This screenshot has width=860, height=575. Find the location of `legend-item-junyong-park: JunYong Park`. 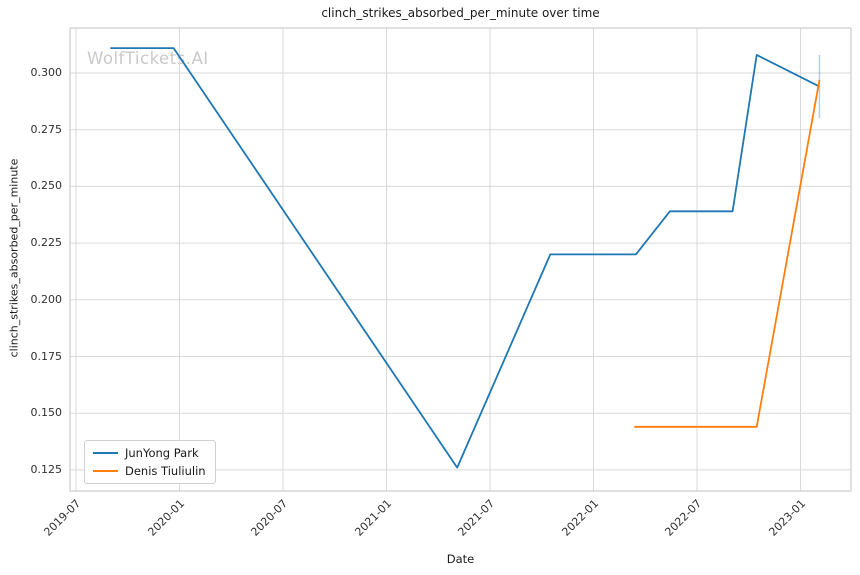

legend-item-junyong-park: JunYong Park is located at coordinates (149, 453).